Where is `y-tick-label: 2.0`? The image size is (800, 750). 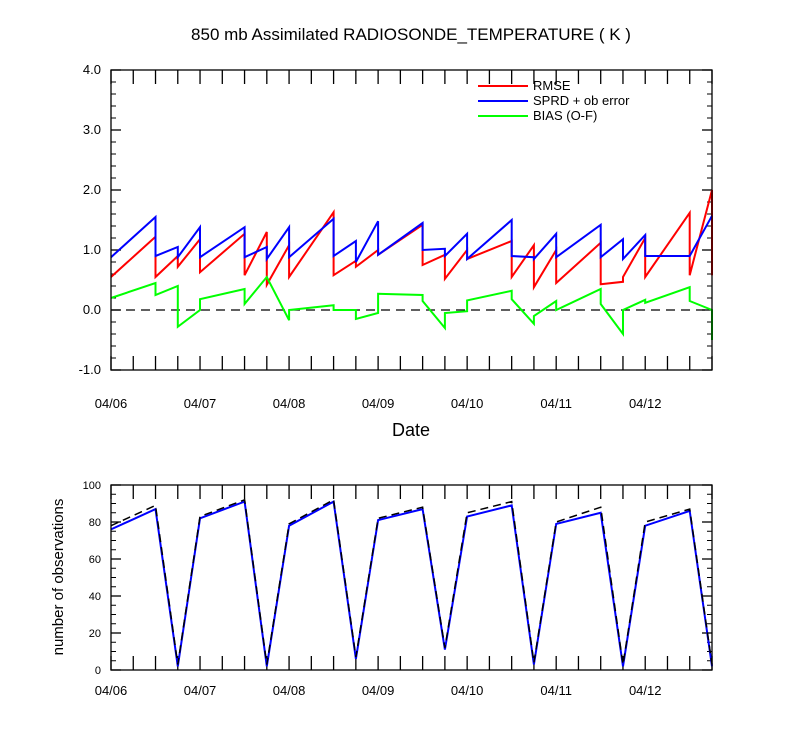
y-tick-label: 2.0 is located at coordinates (92, 189).